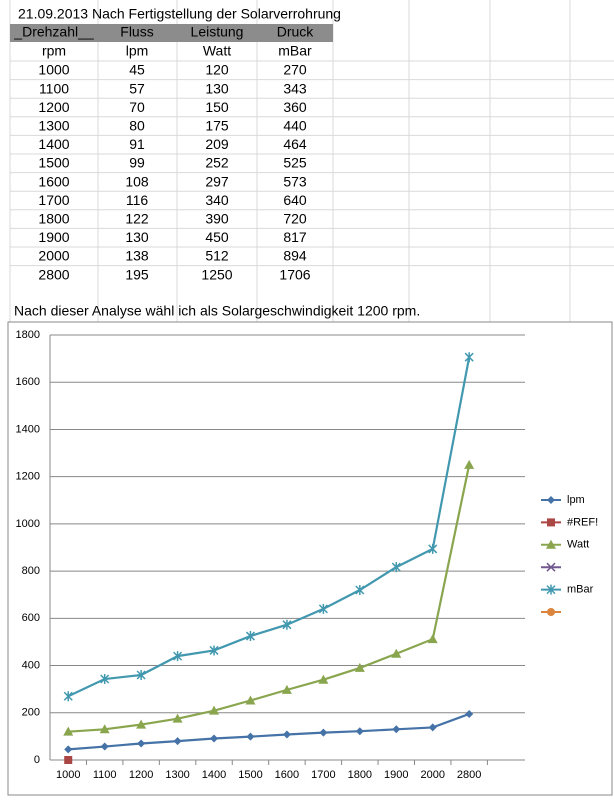 The width and height of the screenshot is (614, 800). What do you see at coordinates (53, 70) in the screenshot?
I see `table-cell: 1000` at bounding box center [53, 70].